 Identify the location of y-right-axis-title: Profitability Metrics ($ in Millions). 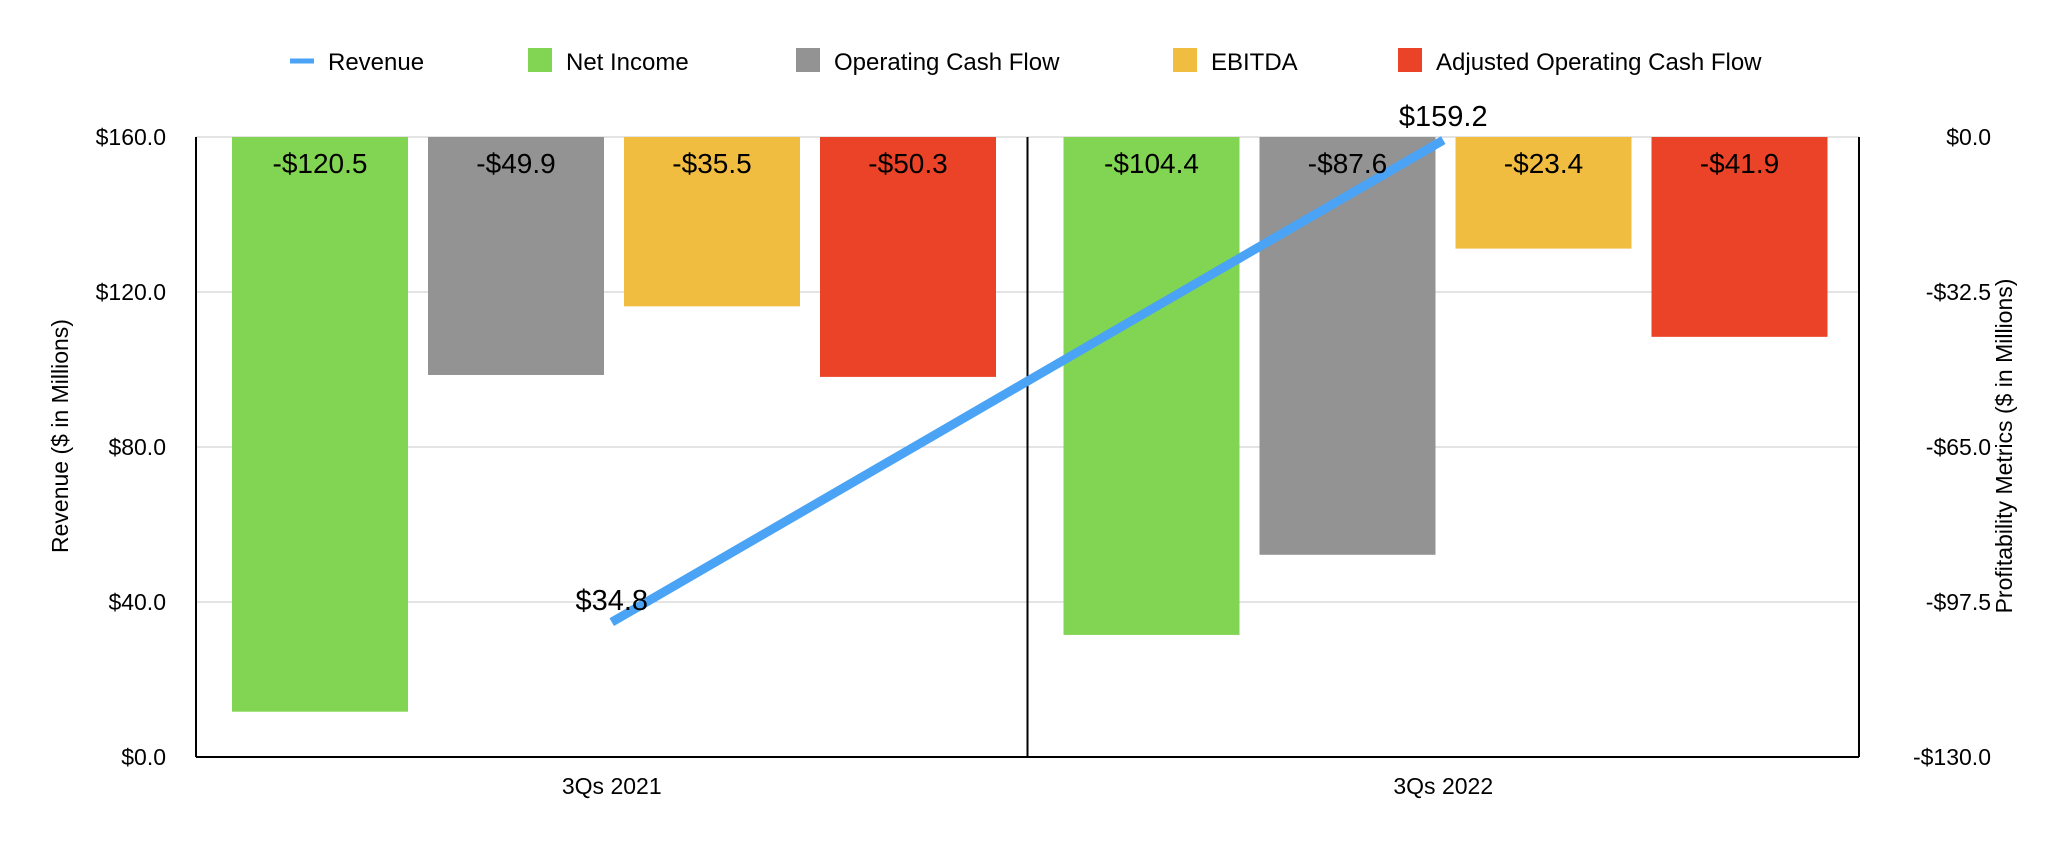
(2004, 446).